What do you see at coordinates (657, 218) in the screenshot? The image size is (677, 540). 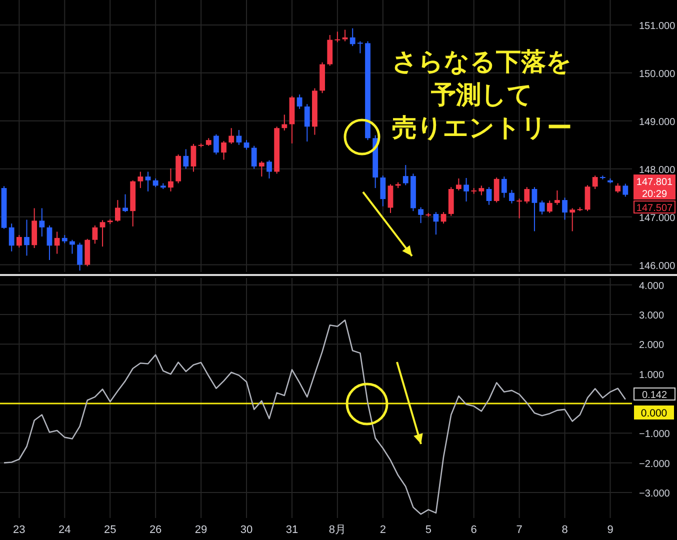 I see `y-tick-label: 147.000` at bounding box center [657, 218].